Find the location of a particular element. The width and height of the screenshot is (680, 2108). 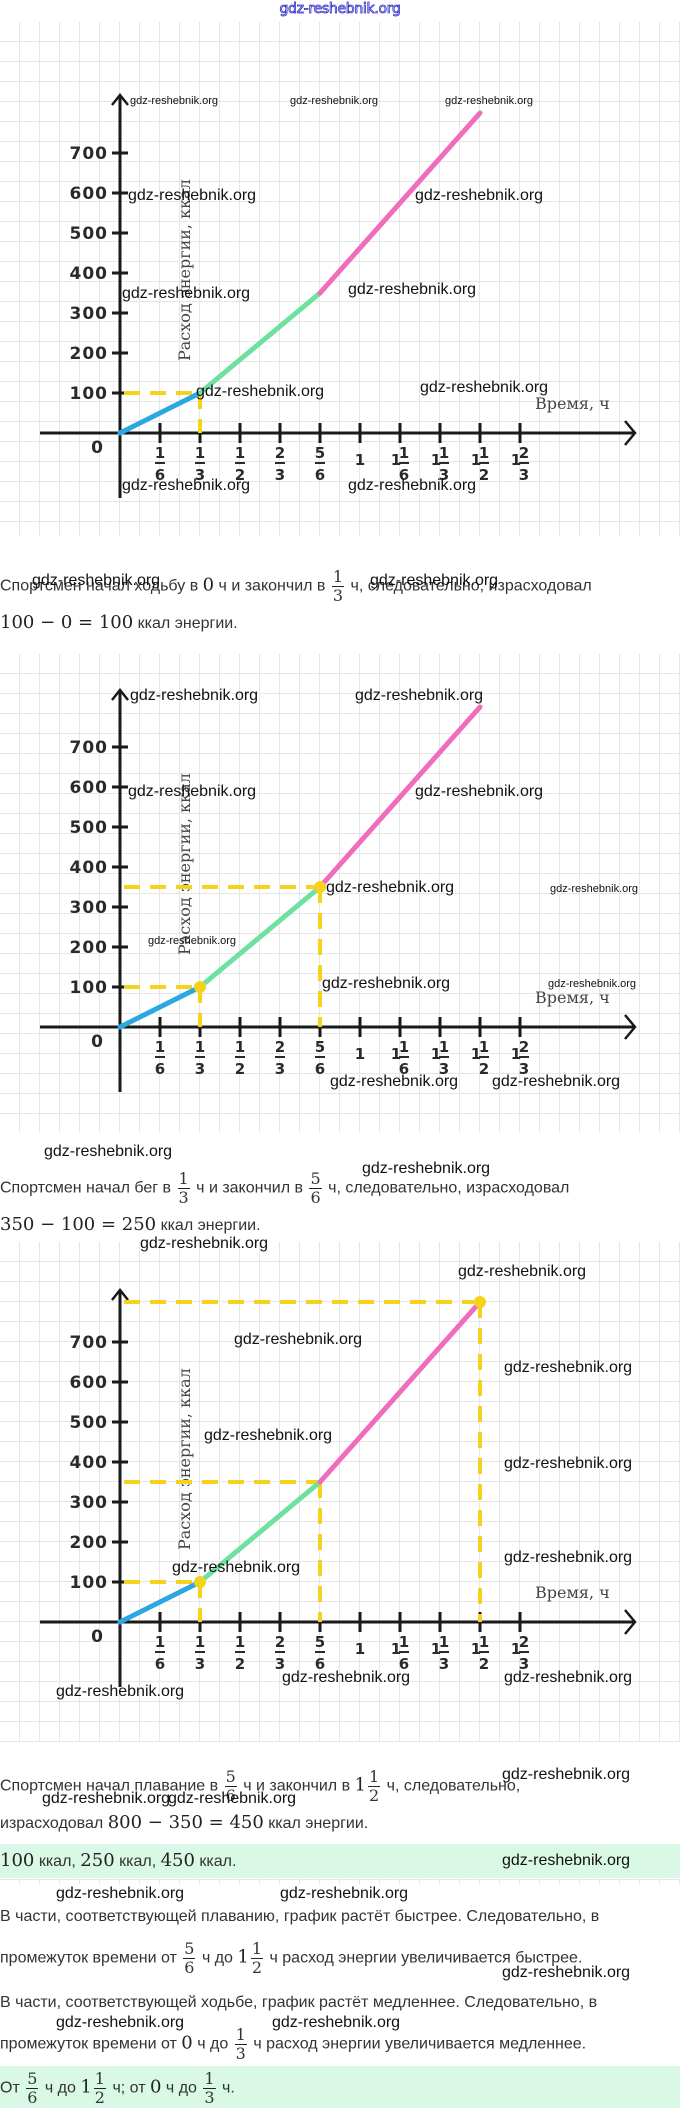

series-line-walking is located at coordinates (160, 413).